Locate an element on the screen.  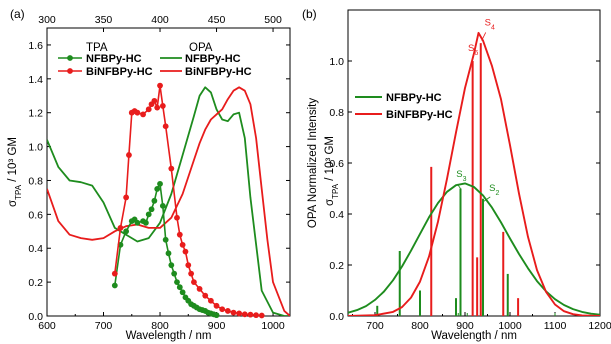
legend-tpa-entry: NFBPy-HC is located at coordinates (114, 59).